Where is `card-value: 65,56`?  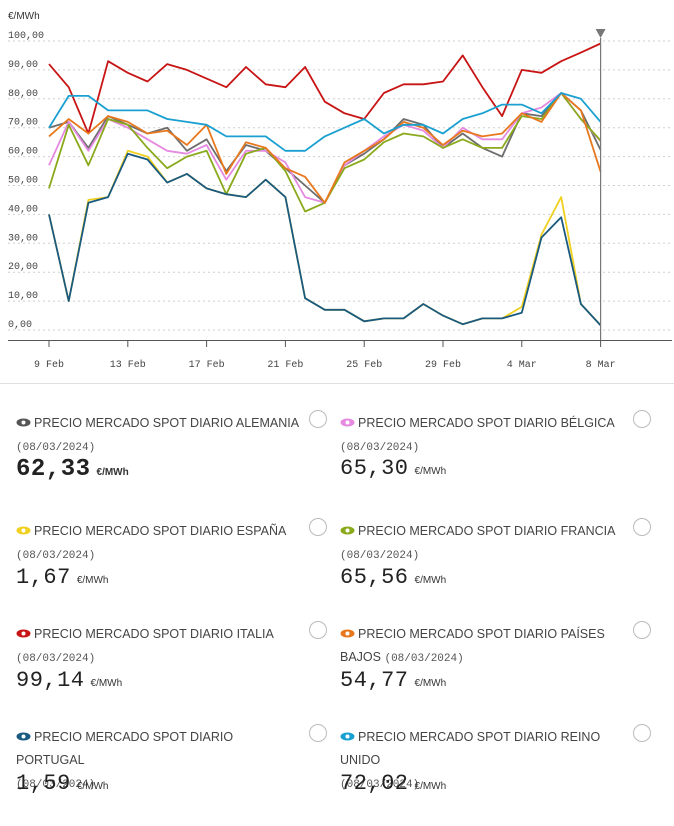 card-value: 65,56 is located at coordinates (374, 577).